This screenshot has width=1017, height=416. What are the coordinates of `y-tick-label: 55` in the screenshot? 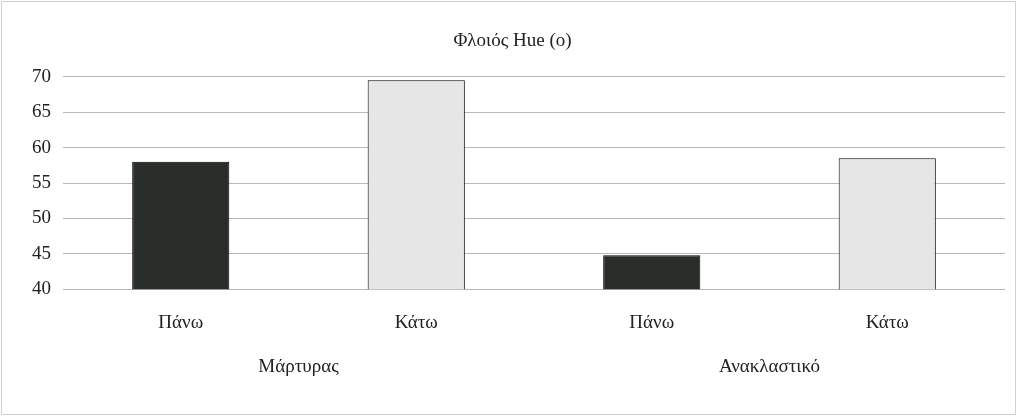 It's located at (41, 181).